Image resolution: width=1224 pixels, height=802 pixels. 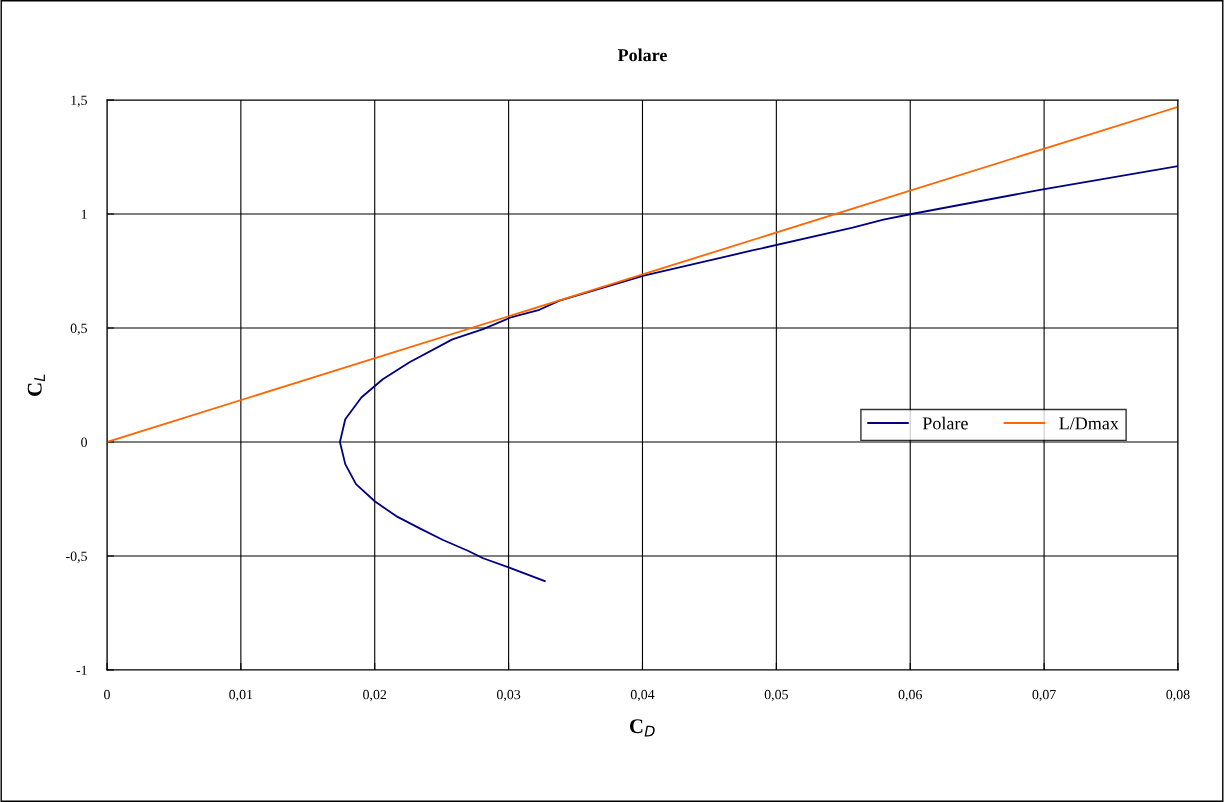 What do you see at coordinates (84, 442) in the screenshot?
I see `y-tick-label: 0` at bounding box center [84, 442].